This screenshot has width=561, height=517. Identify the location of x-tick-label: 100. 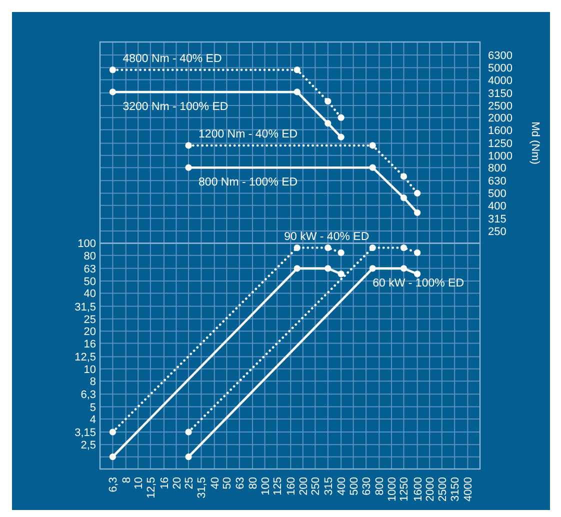
(266, 486).